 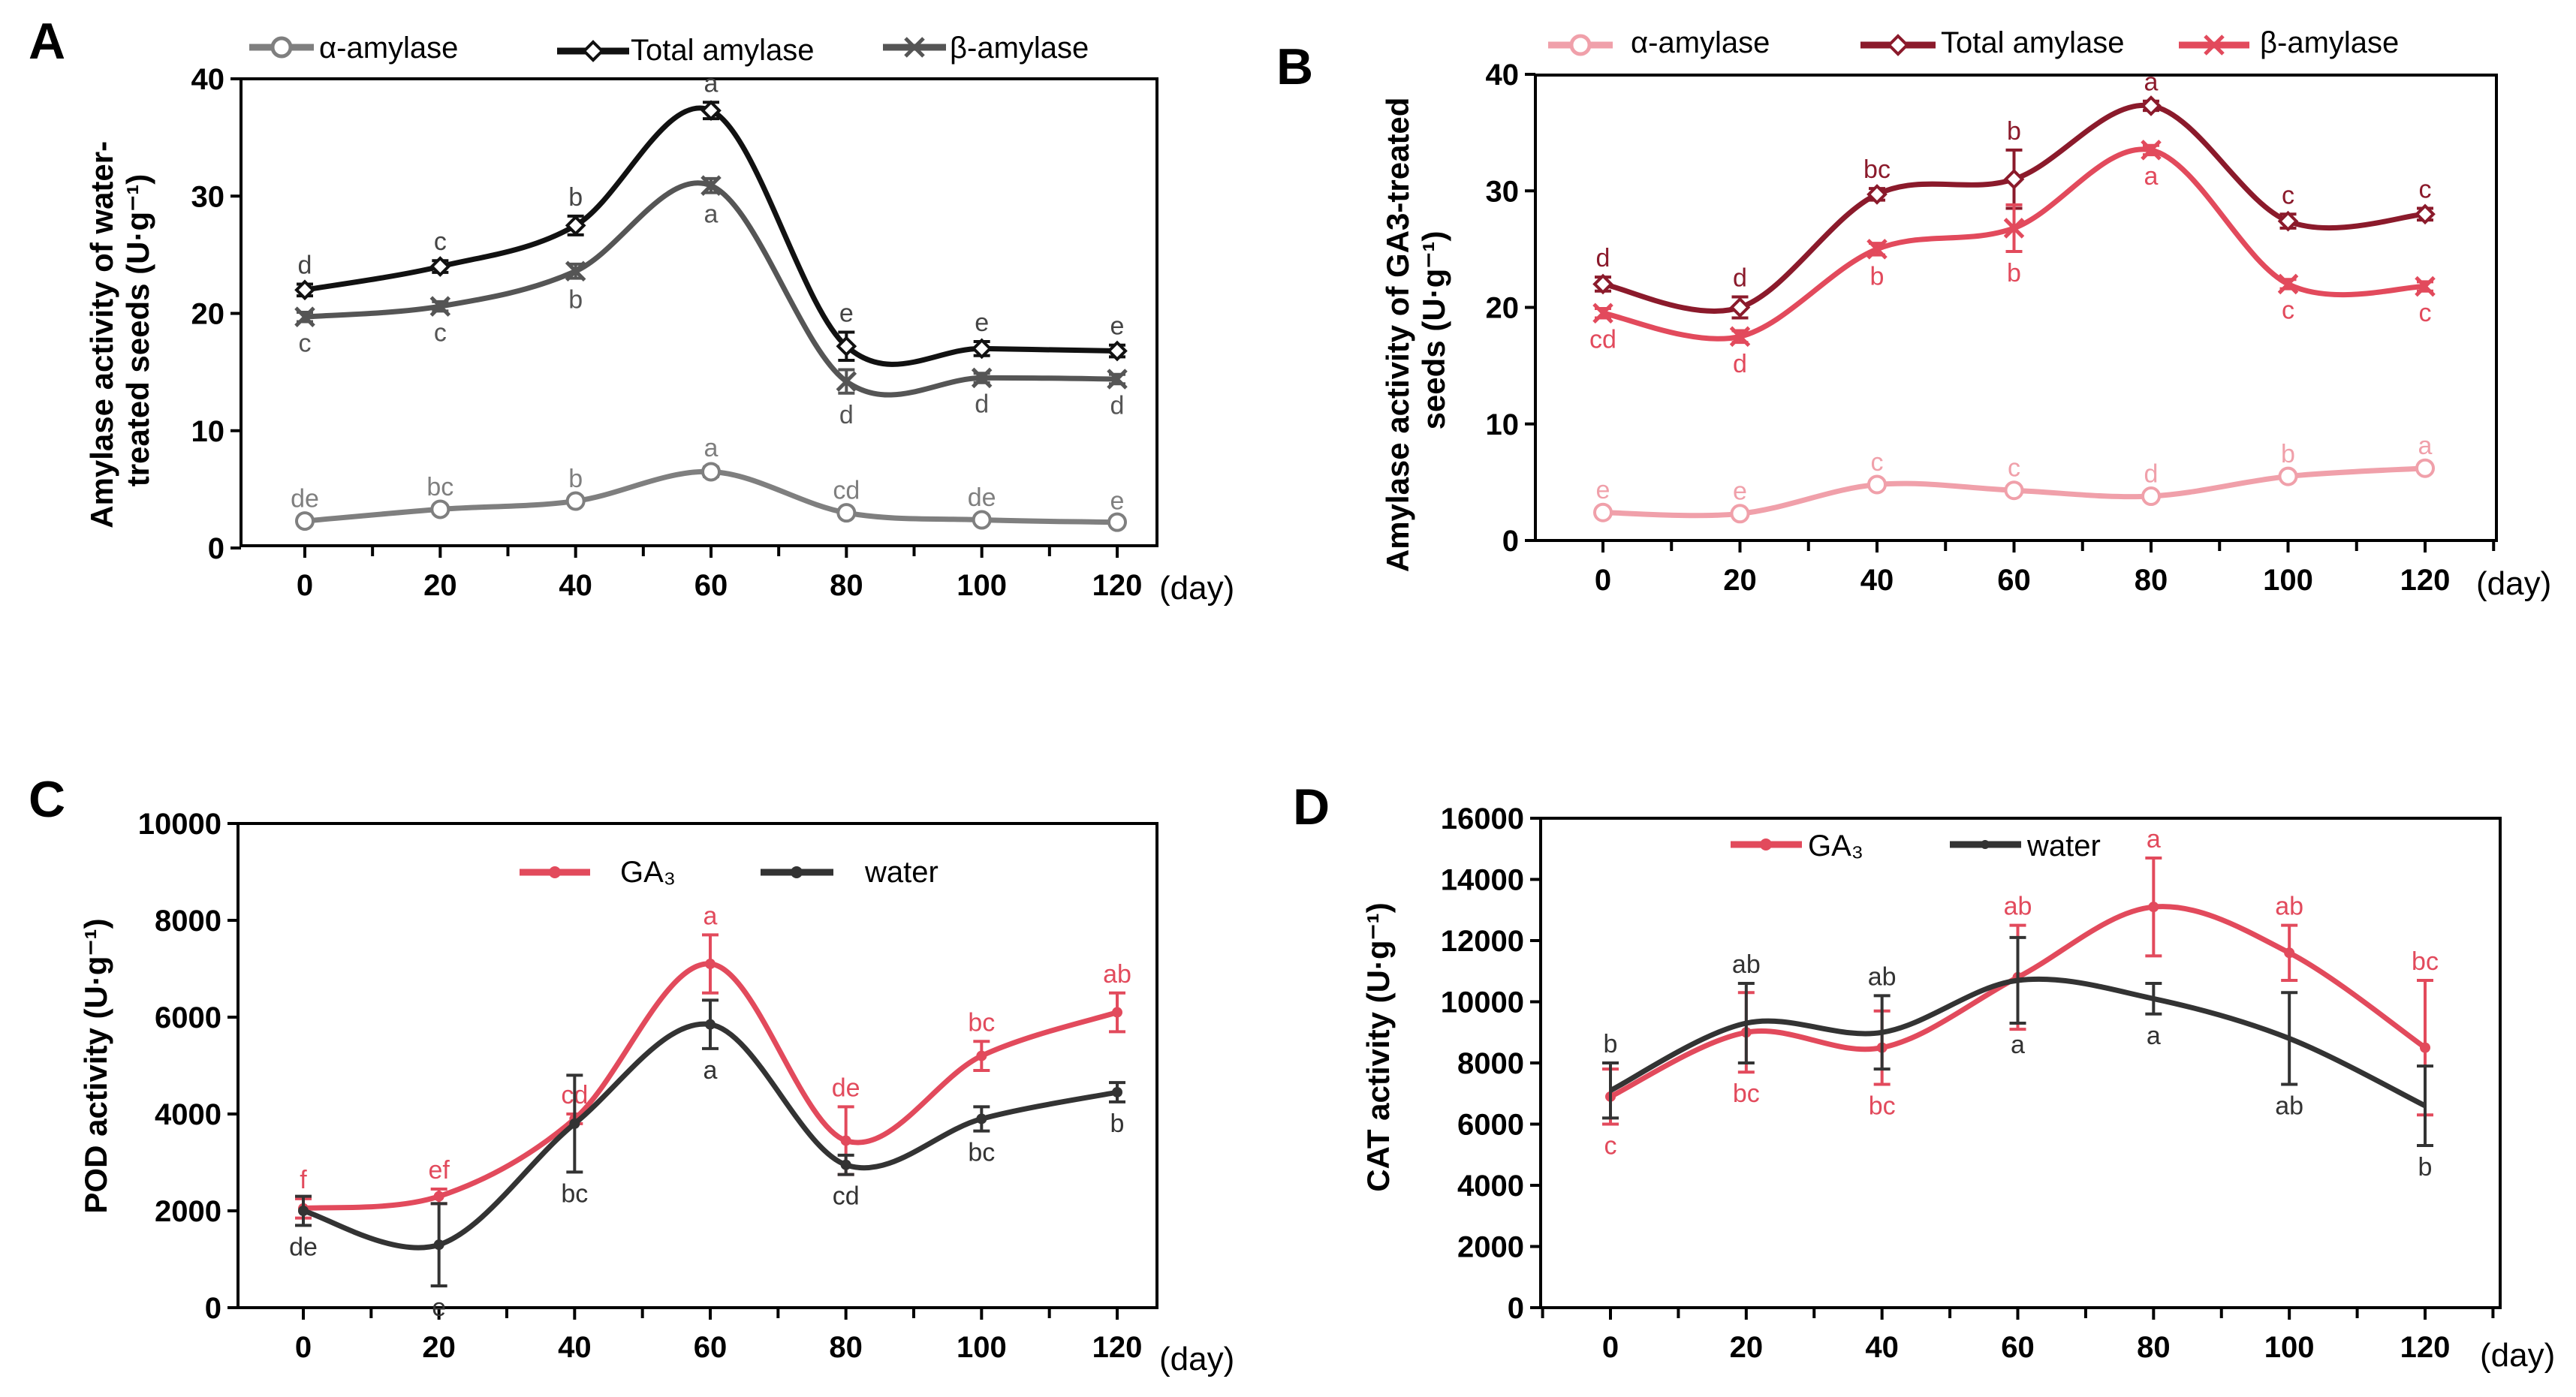 What do you see at coordinates (2425, 580) in the screenshot?
I see `panel-b-x-tick-label: 120` at bounding box center [2425, 580].